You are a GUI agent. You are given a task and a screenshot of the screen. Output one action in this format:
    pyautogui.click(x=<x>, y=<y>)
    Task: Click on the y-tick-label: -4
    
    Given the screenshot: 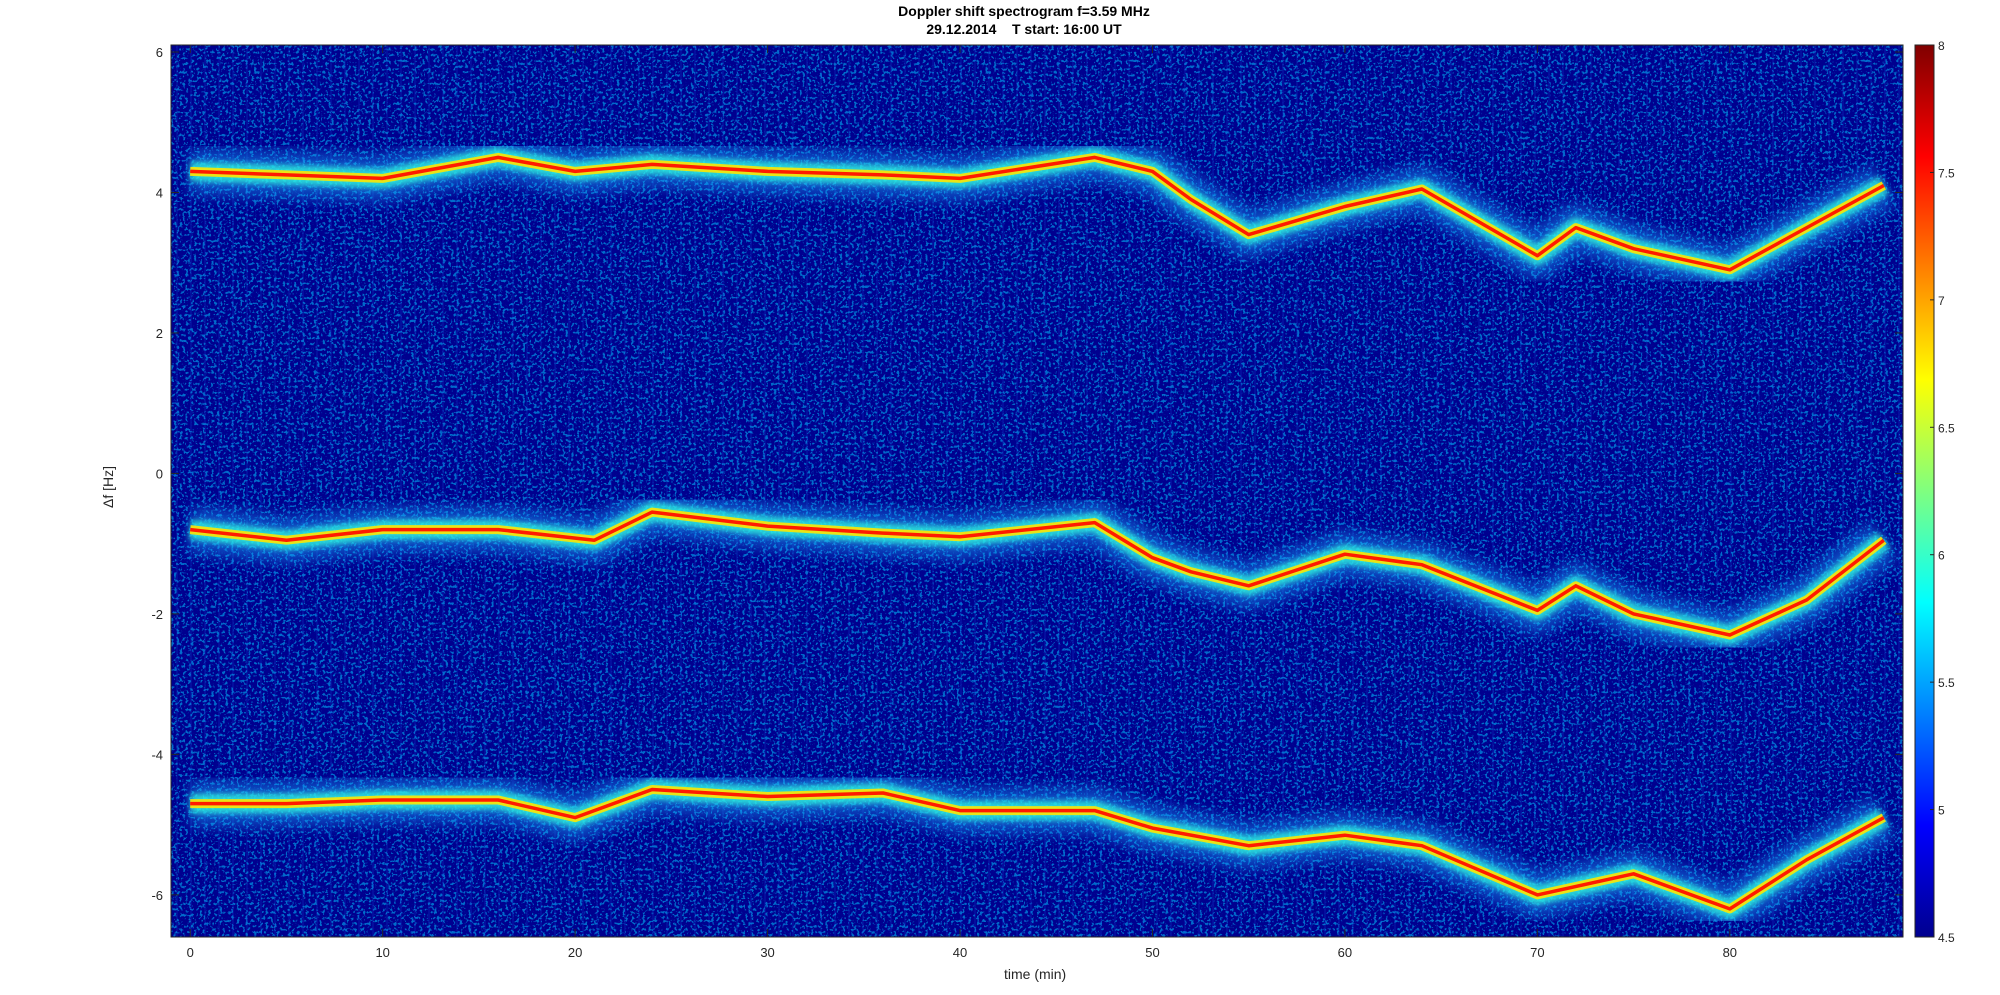 What is the action you would take?
    pyautogui.click(x=157, y=754)
    